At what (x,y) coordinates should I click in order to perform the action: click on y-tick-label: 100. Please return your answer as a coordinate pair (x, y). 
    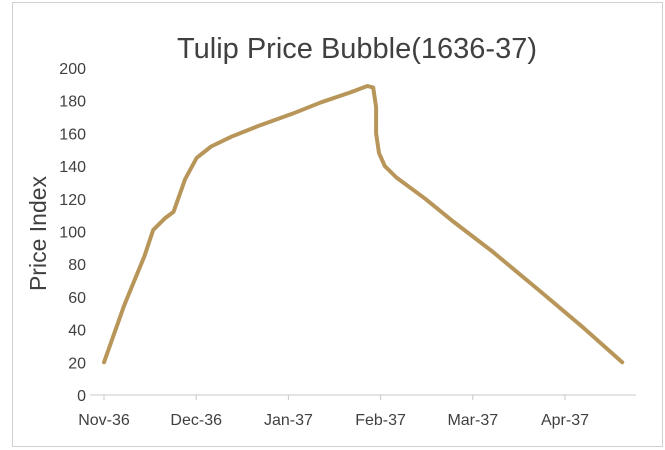
    Looking at the image, I should click on (72, 233).